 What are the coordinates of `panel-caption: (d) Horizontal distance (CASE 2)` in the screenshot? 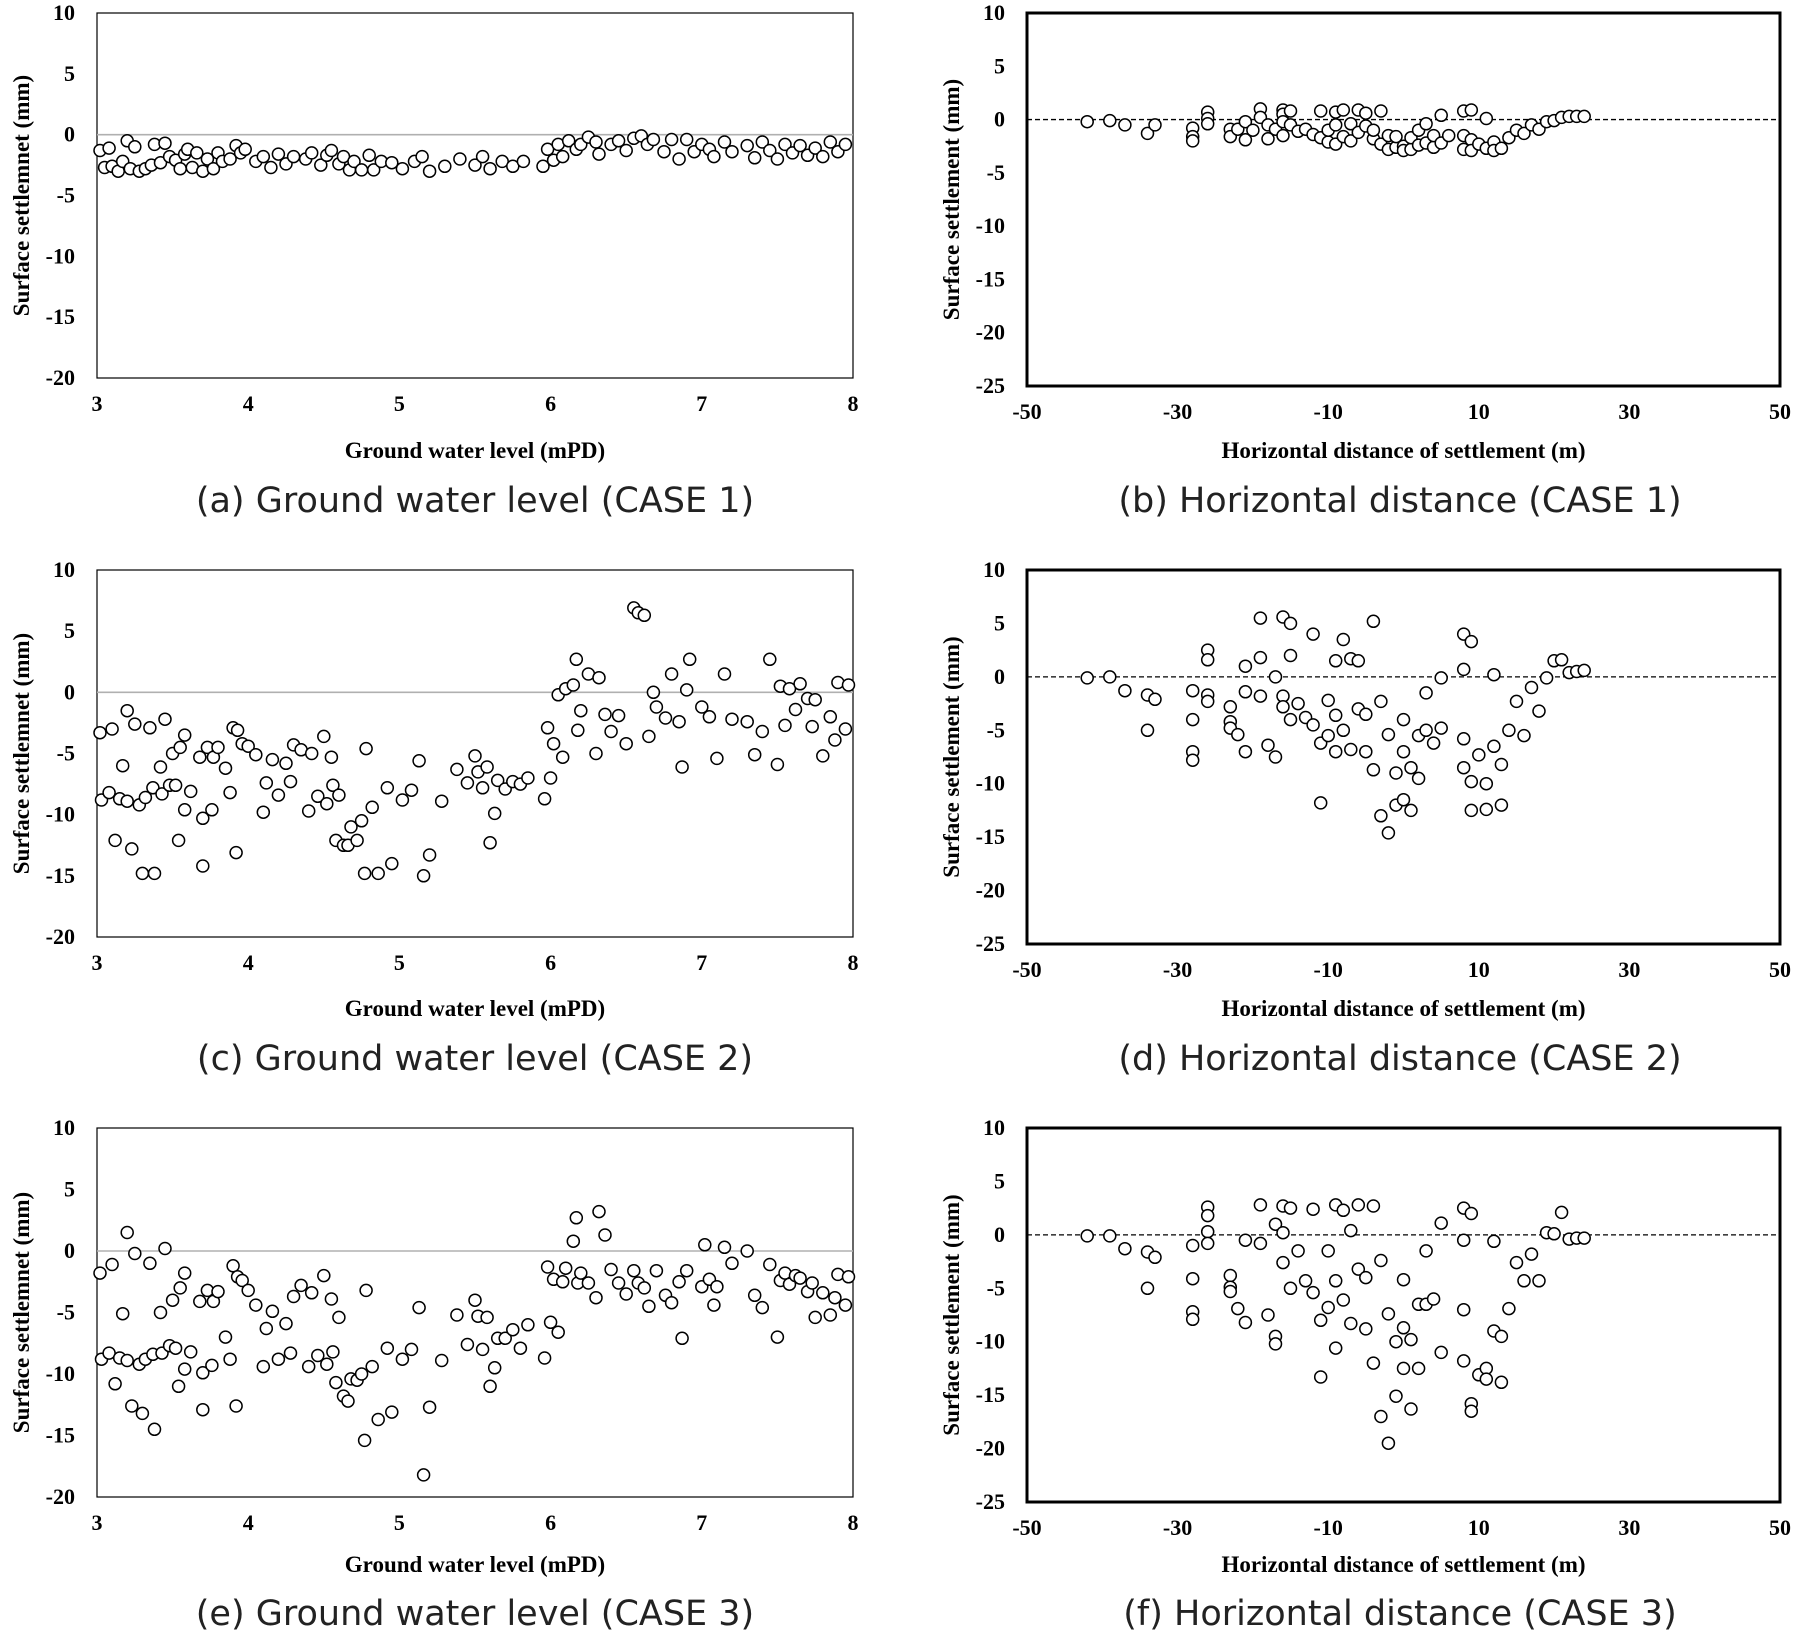 It's located at (1399, 1059).